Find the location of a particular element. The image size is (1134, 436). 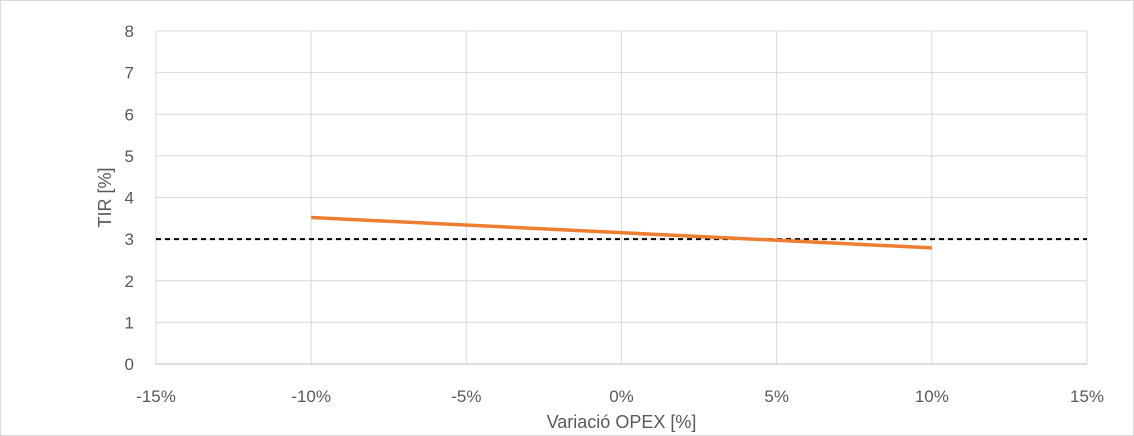

series is located at coordinates (621, 232).